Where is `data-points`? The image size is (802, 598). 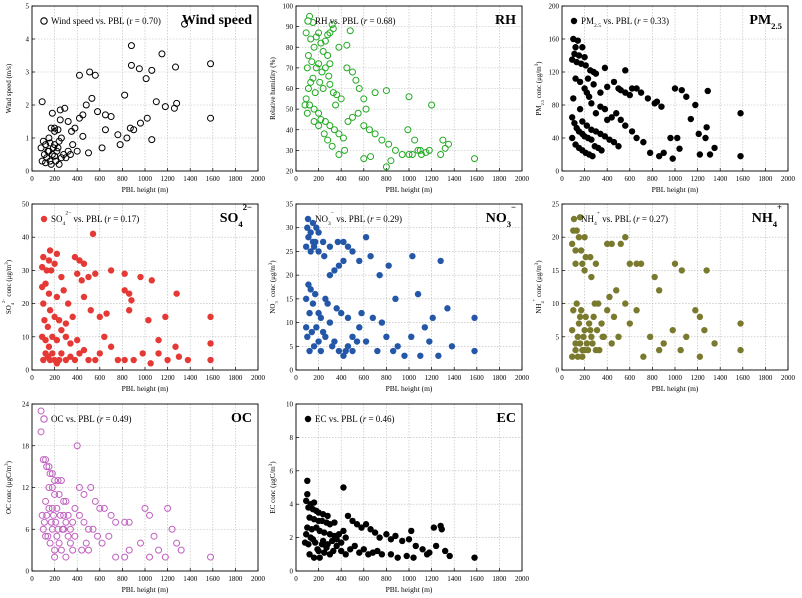
data-points is located at coordinates (656, 98).